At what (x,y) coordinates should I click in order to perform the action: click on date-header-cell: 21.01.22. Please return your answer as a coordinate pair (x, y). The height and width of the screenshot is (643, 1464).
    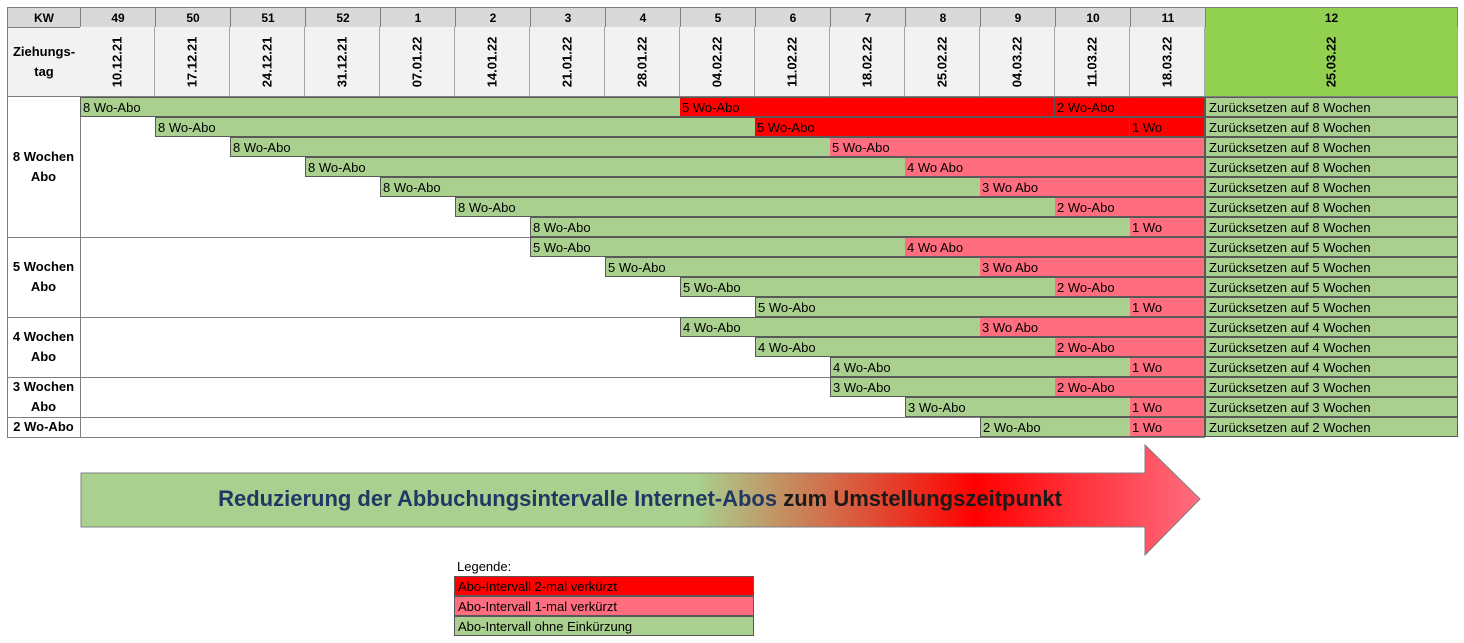
    Looking at the image, I should click on (567, 62).